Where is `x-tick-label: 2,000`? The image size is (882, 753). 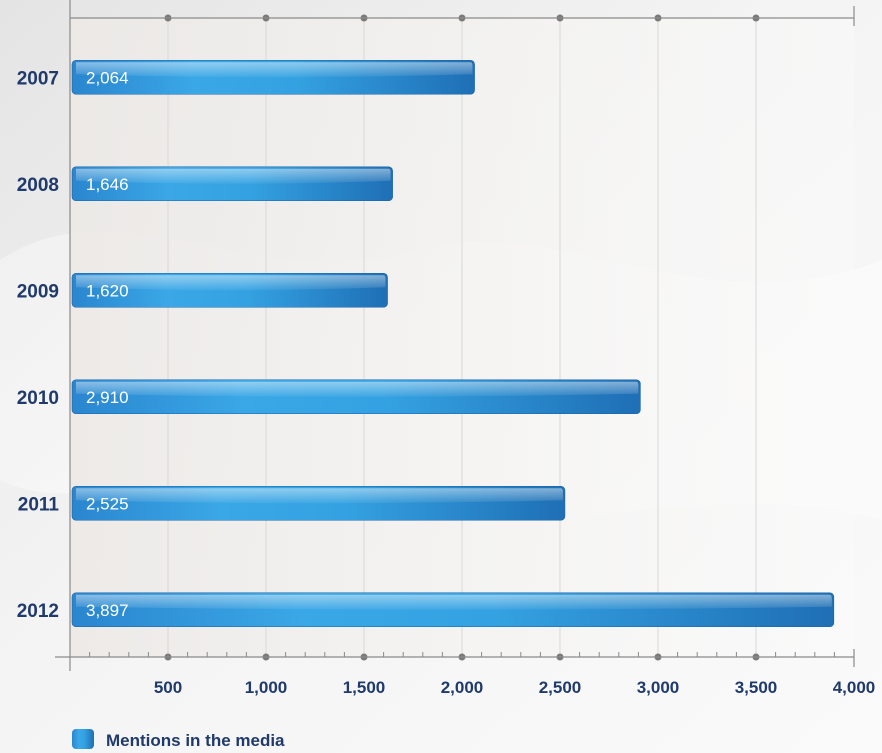 x-tick-label: 2,000 is located at coordinates (462, 687).